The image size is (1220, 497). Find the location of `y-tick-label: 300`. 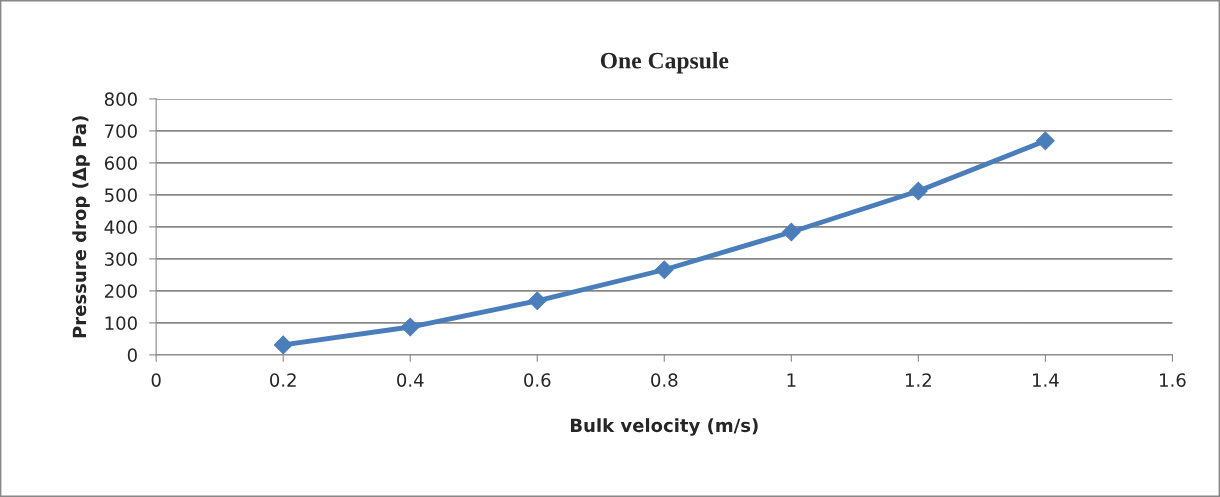

y-tick-label: 300 is located at coordinates (121, 259).